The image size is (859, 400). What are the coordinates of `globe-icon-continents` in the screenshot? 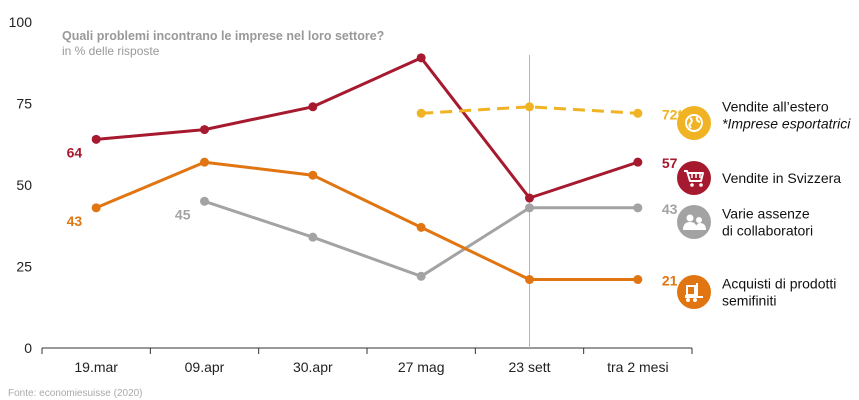 It's located at (694, 122).